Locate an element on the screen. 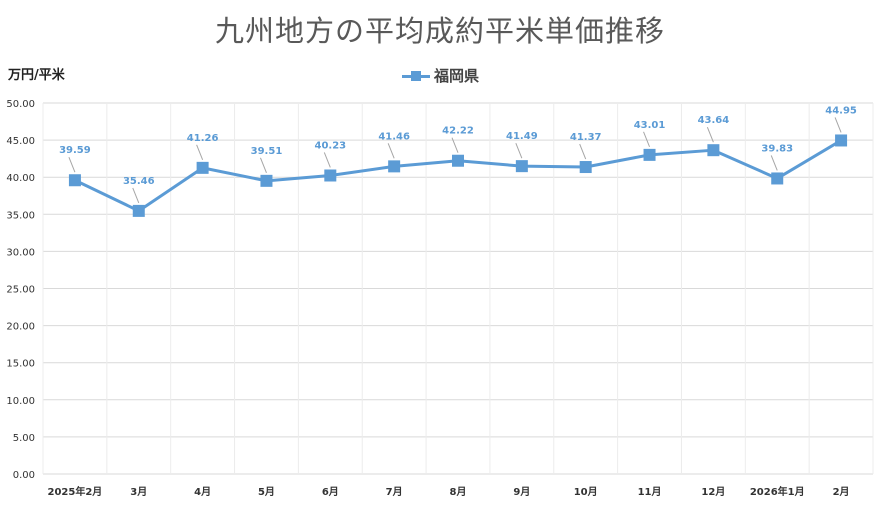  data-label: 41.46 is located at coordinates (394, 136).